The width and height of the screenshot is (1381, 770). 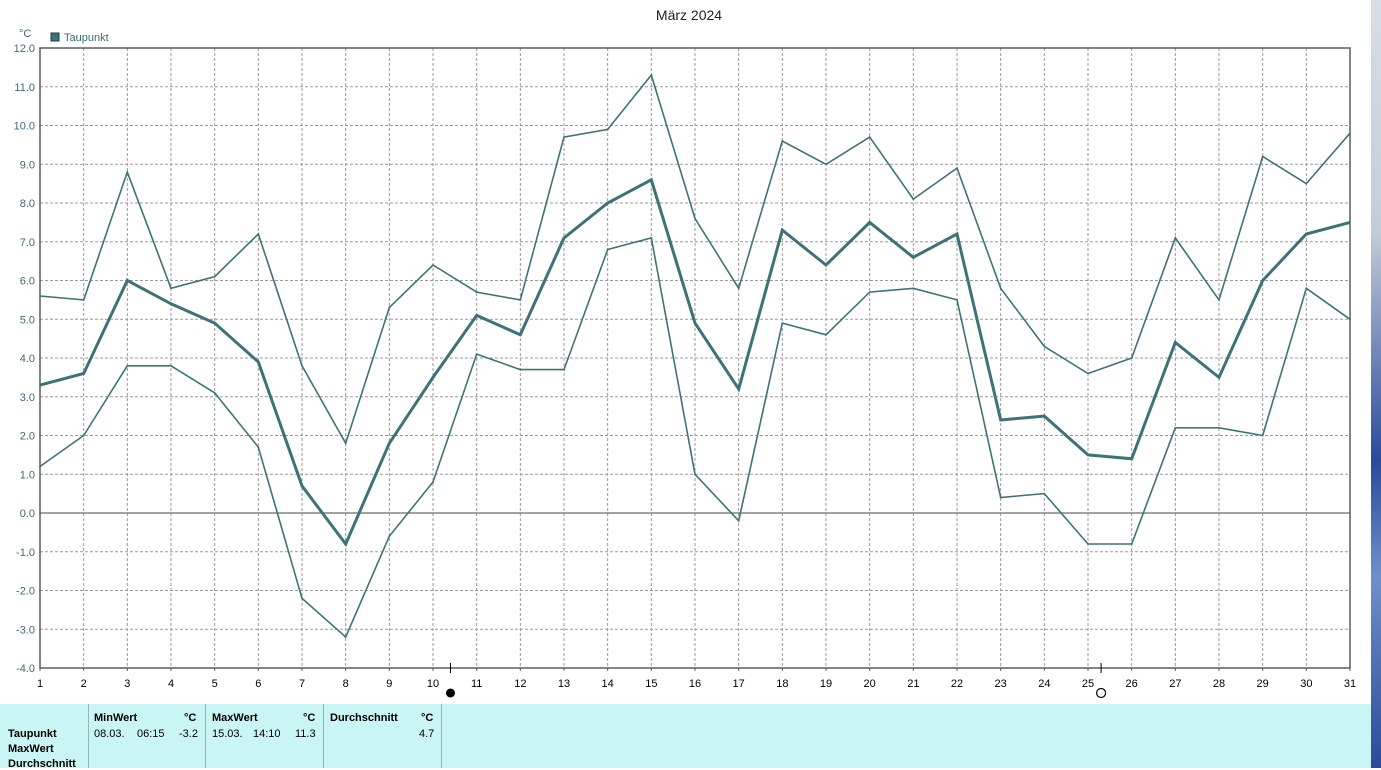 What do you see at coordinates (305, 734) in the screenshot?
I see `maxwert-value: 11.3` at bounding box center [305, 734].